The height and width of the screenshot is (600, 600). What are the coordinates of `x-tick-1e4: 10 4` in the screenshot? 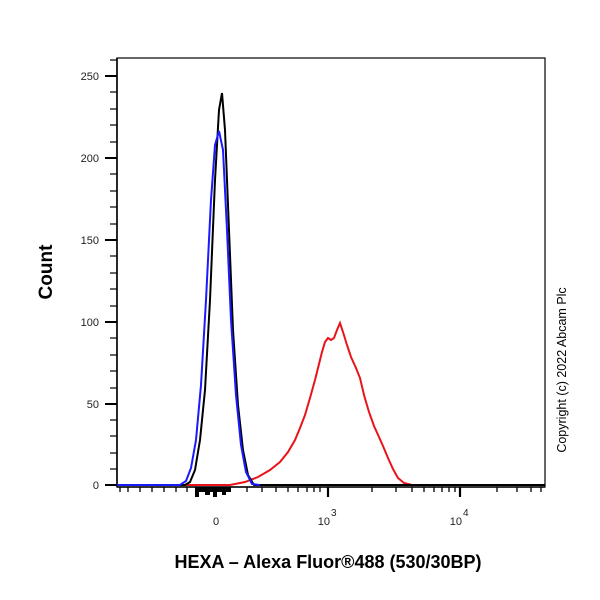 It's located at (459, 518).